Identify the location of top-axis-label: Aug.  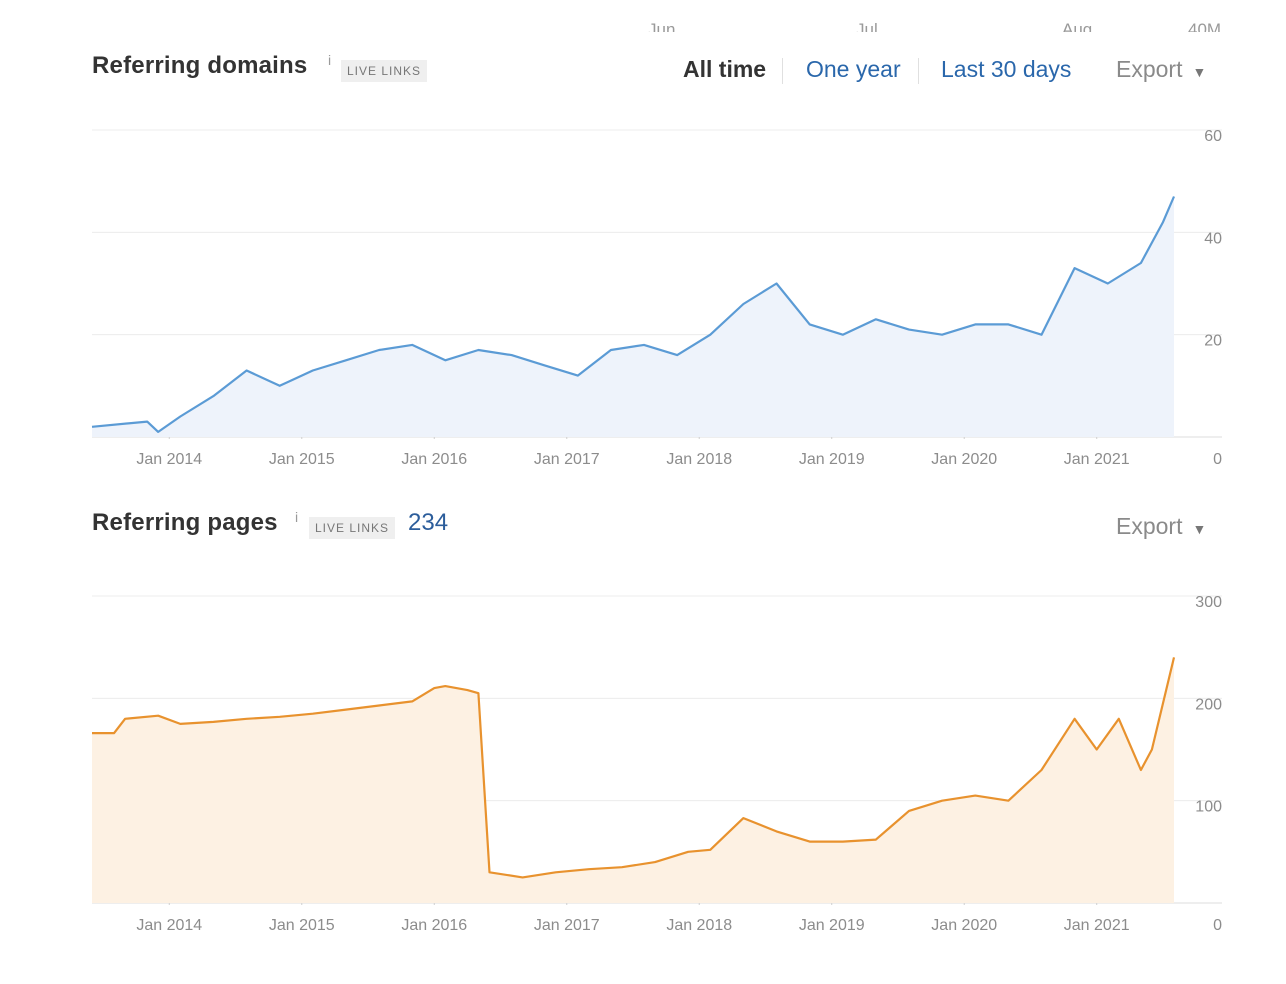
(1077, 26).